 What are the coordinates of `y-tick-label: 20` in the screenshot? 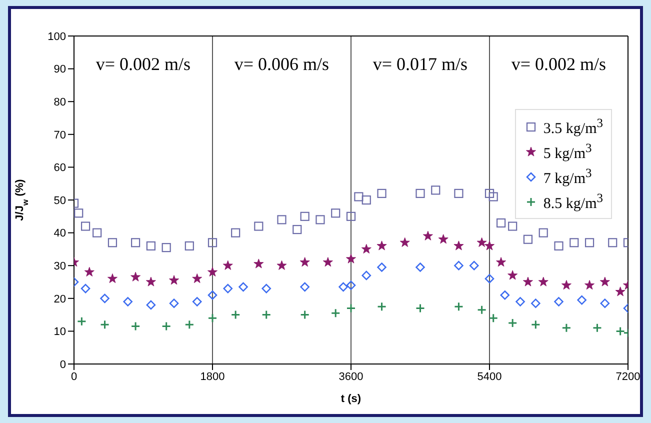 It's located at (60, 299).